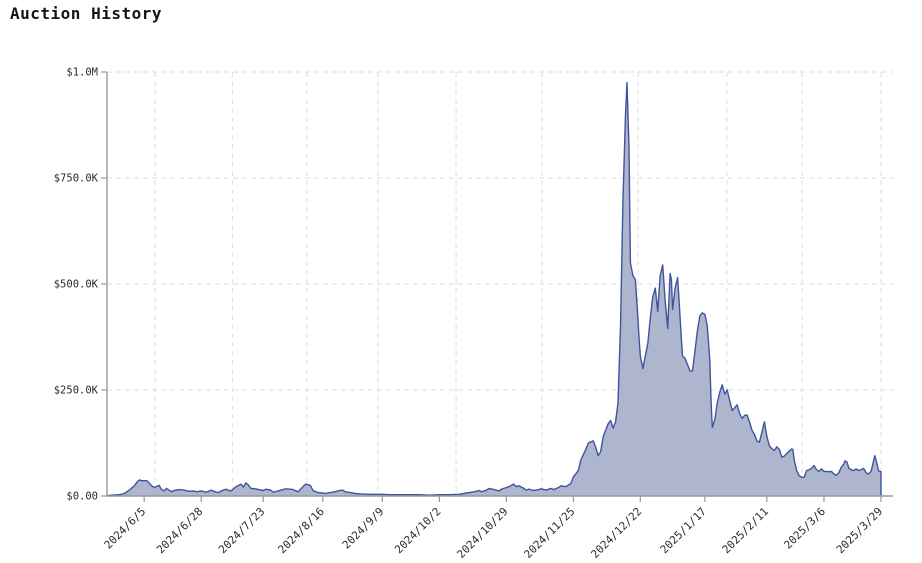  I want to click on x-tick-label: 2024/6/5, so click(125, 528).